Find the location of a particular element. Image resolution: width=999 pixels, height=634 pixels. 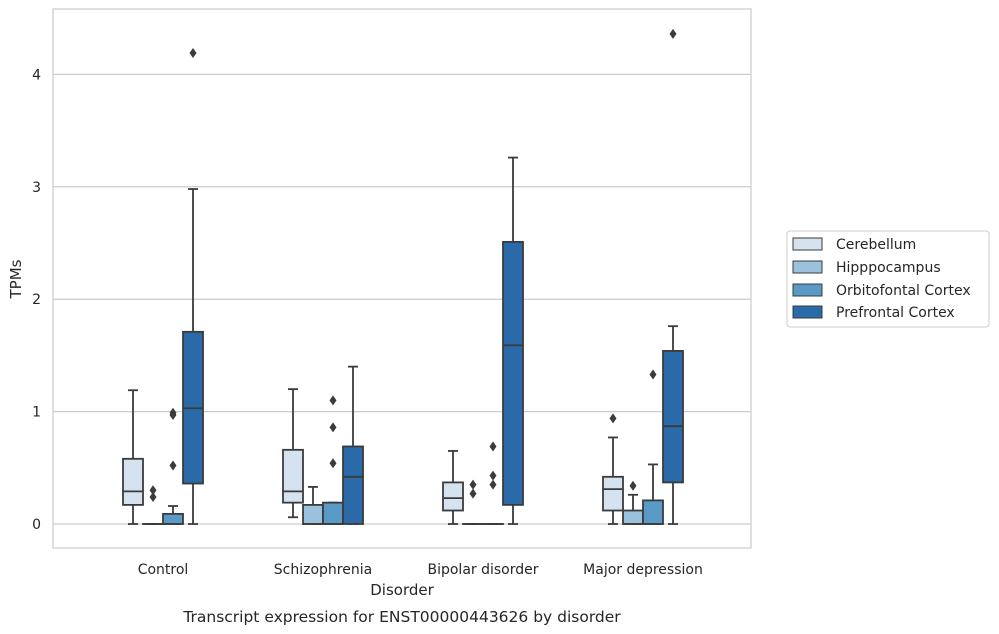

x-tick-label-bipolar-disorder: Bipolar disorder is located at coordinates (482, 570).